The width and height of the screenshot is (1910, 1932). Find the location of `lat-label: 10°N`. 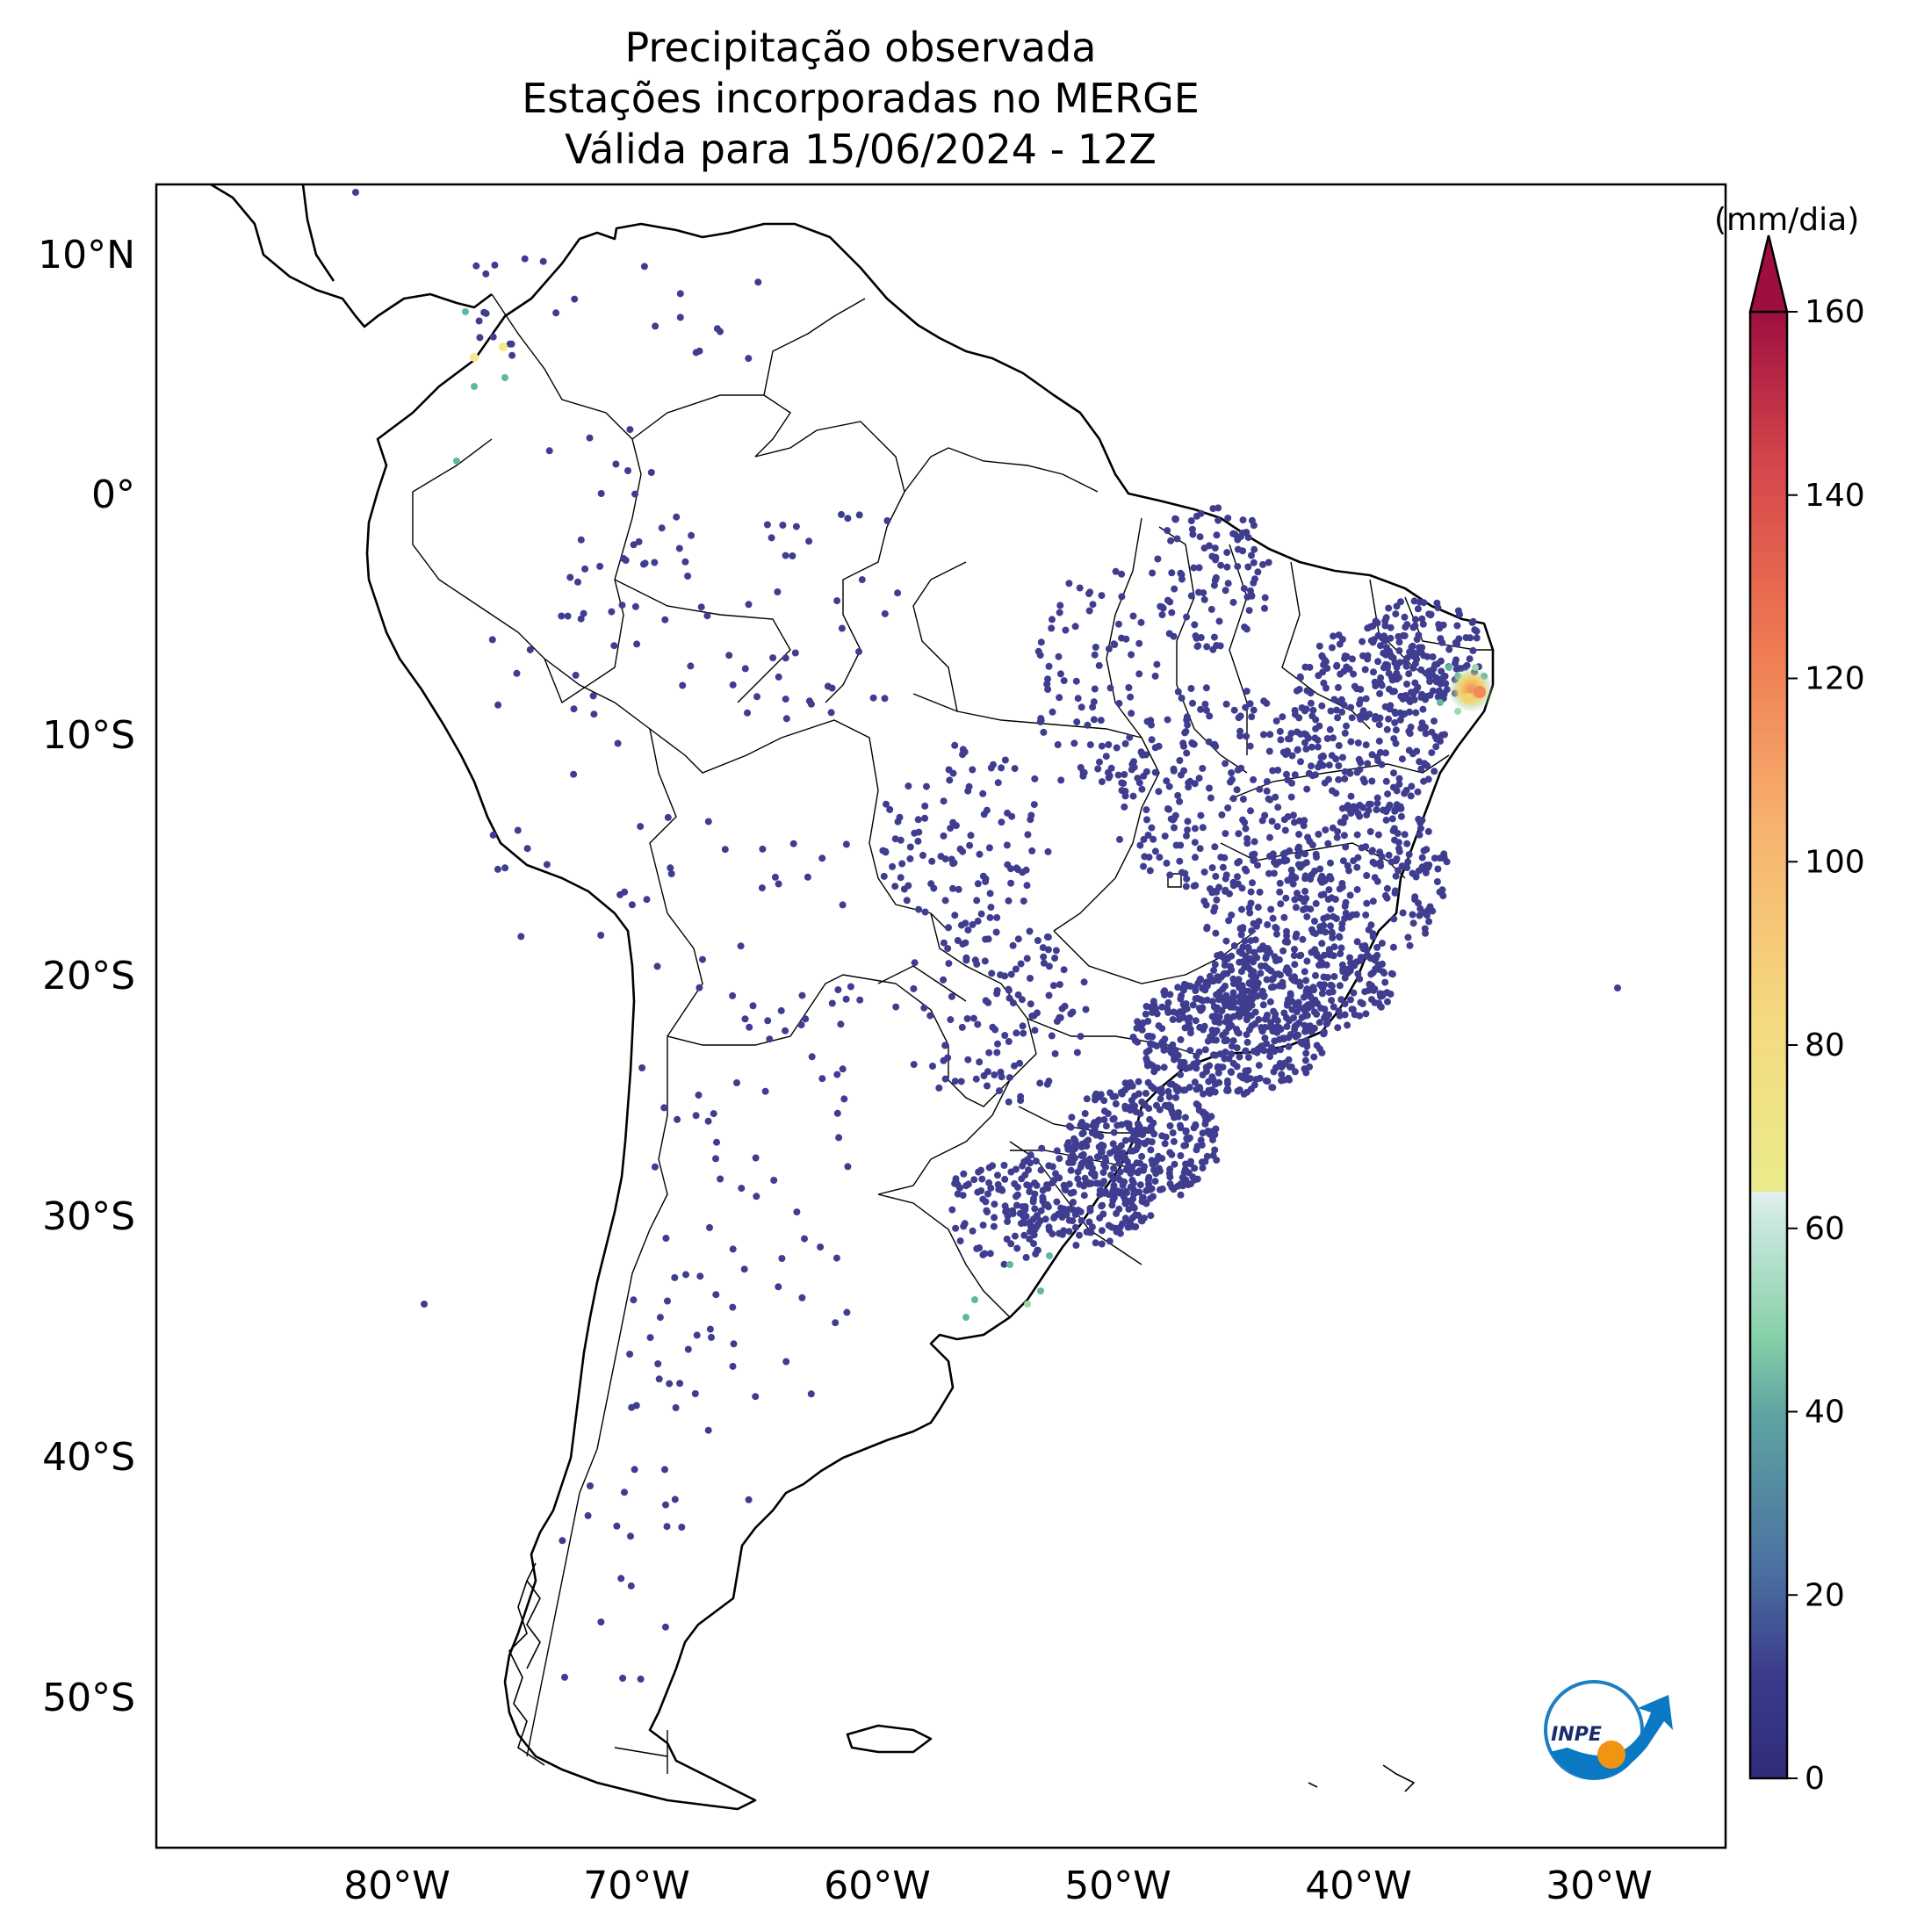

lat-label: 10°N is located at coordinates (86, 255).